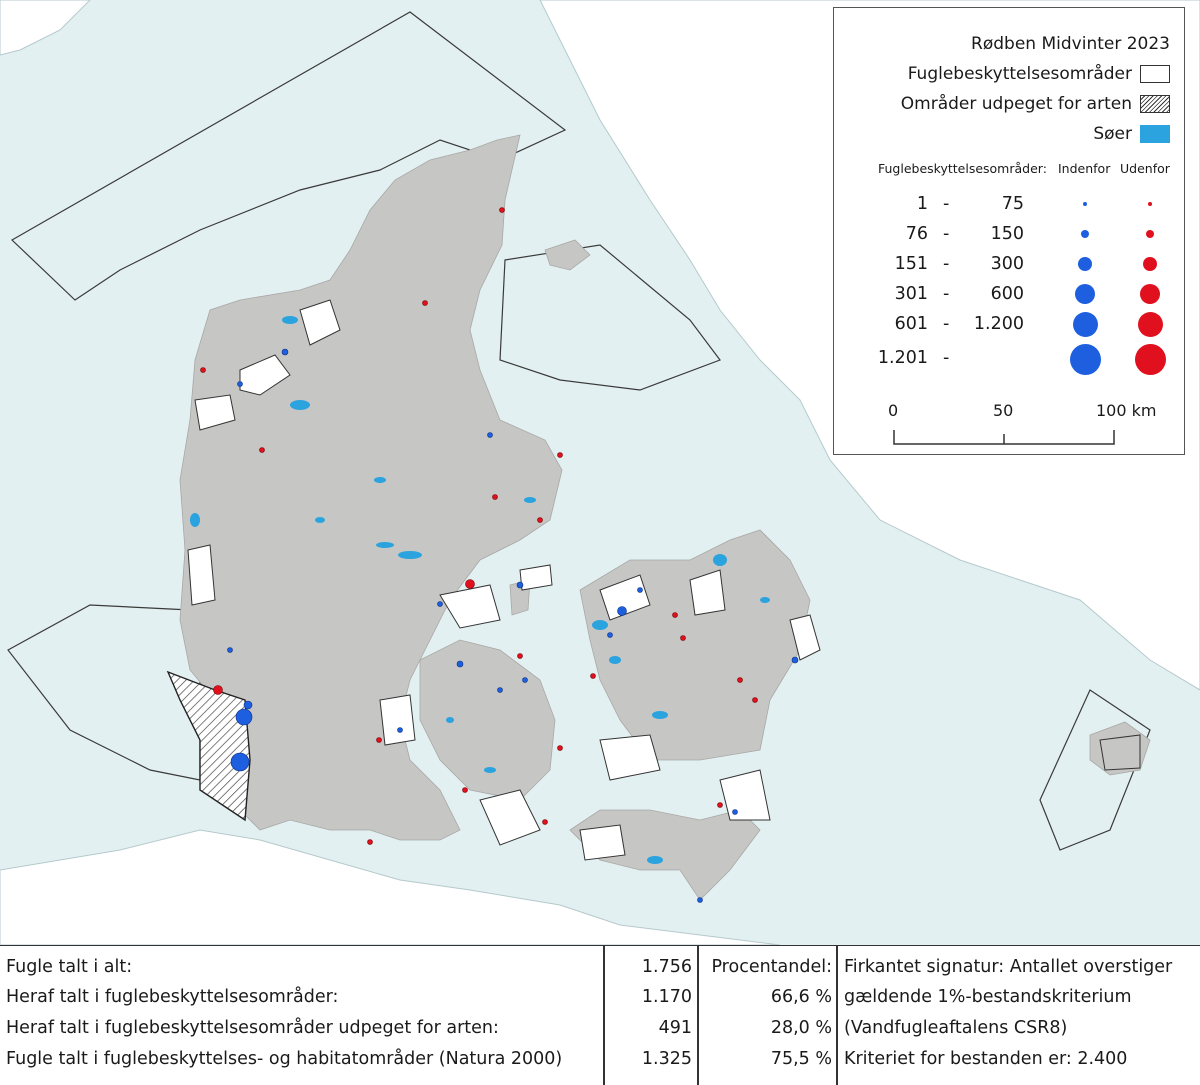 This screenshot has width=1200, height=1085. I want to click on legend-outside-label: Udenfor, so click(1145, 168).